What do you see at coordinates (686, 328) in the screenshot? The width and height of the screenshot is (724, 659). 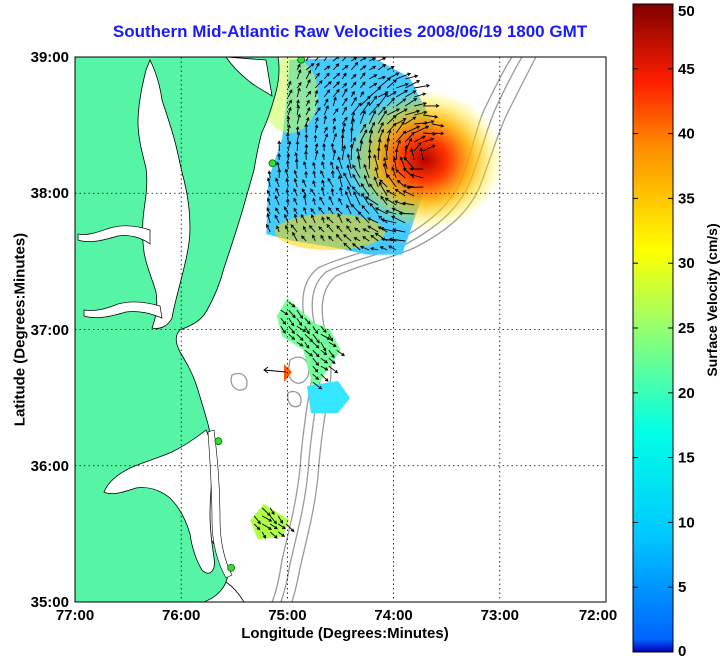 I see `colorbar-tick-label: 25` at bounding box center [686, 328].